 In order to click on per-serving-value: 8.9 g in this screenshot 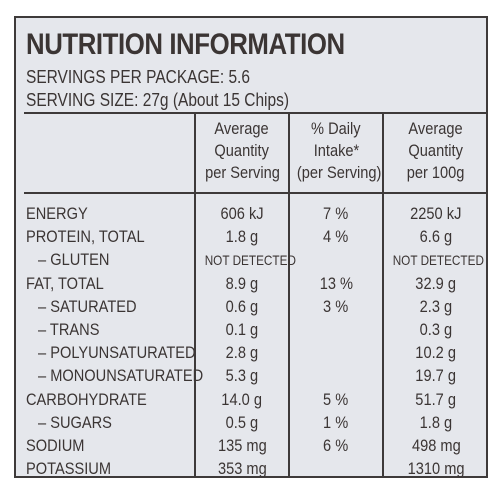, I will do `click(242, 284)`.